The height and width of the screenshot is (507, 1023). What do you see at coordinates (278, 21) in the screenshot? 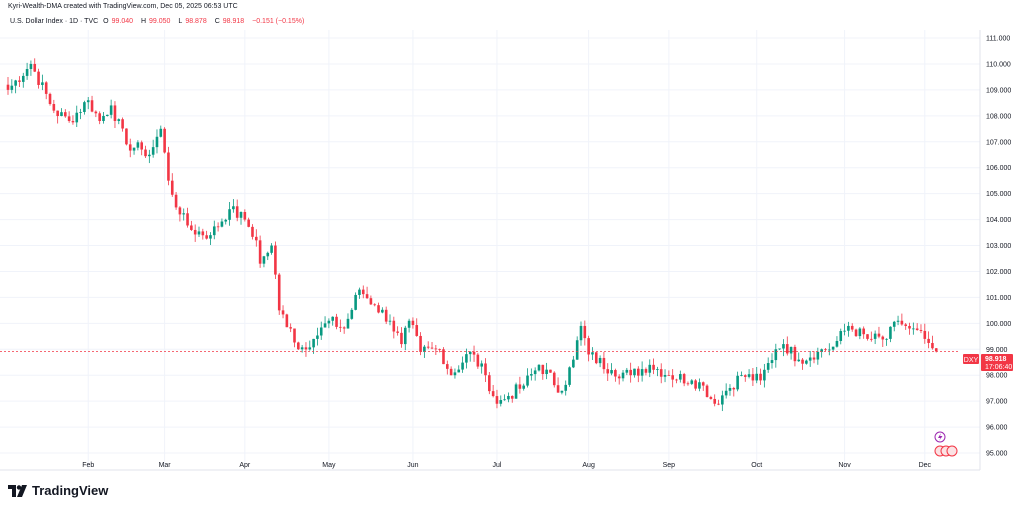
I see `change-value: −0.151 (−0.15%)` at bounding box center [278, 21].